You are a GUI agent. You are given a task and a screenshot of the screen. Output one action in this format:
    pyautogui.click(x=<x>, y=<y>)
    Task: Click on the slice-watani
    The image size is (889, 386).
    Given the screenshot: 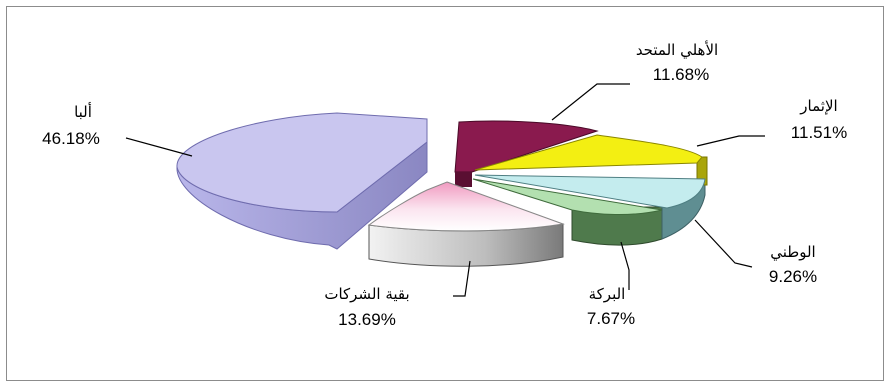 What is the action you would take?
    pyautogui.click(x=590, y=191)
    